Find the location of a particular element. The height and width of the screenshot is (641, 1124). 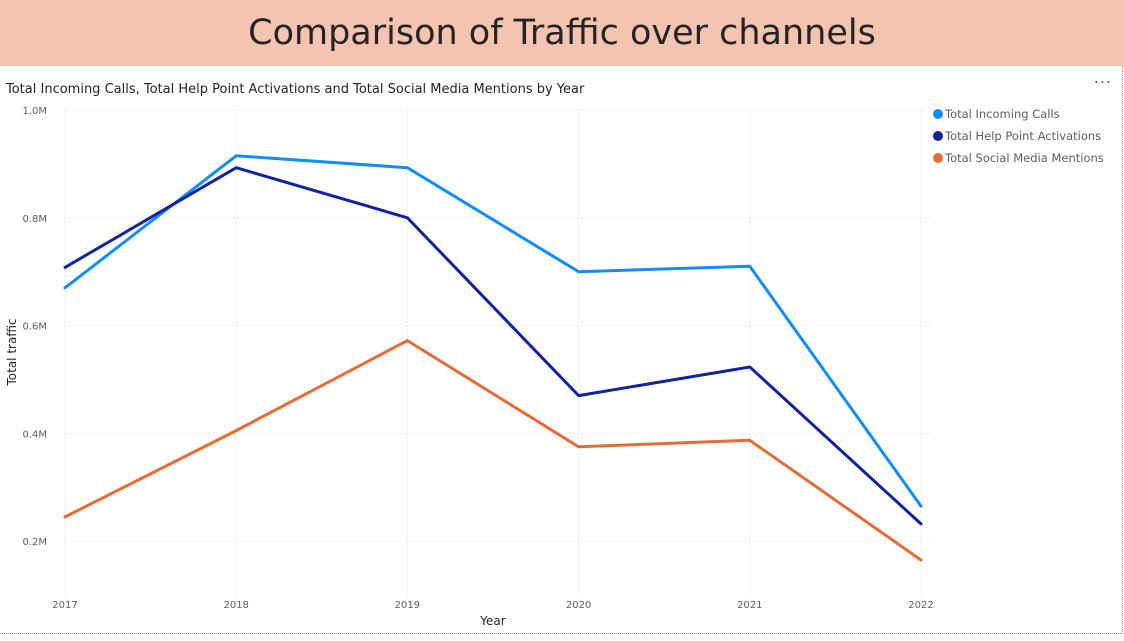

x-tick-label: 2019 is located at coordinates (407, 605).